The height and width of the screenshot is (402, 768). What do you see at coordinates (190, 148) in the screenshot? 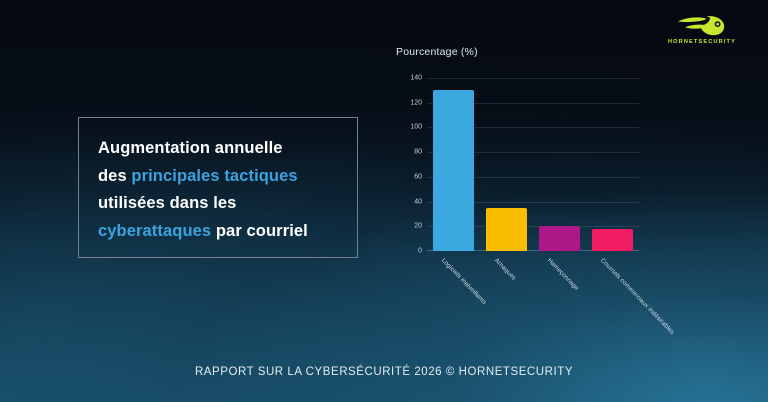
I see `headline-line-1-text: Augmentation annuelle` at bounding box center [190, 148].